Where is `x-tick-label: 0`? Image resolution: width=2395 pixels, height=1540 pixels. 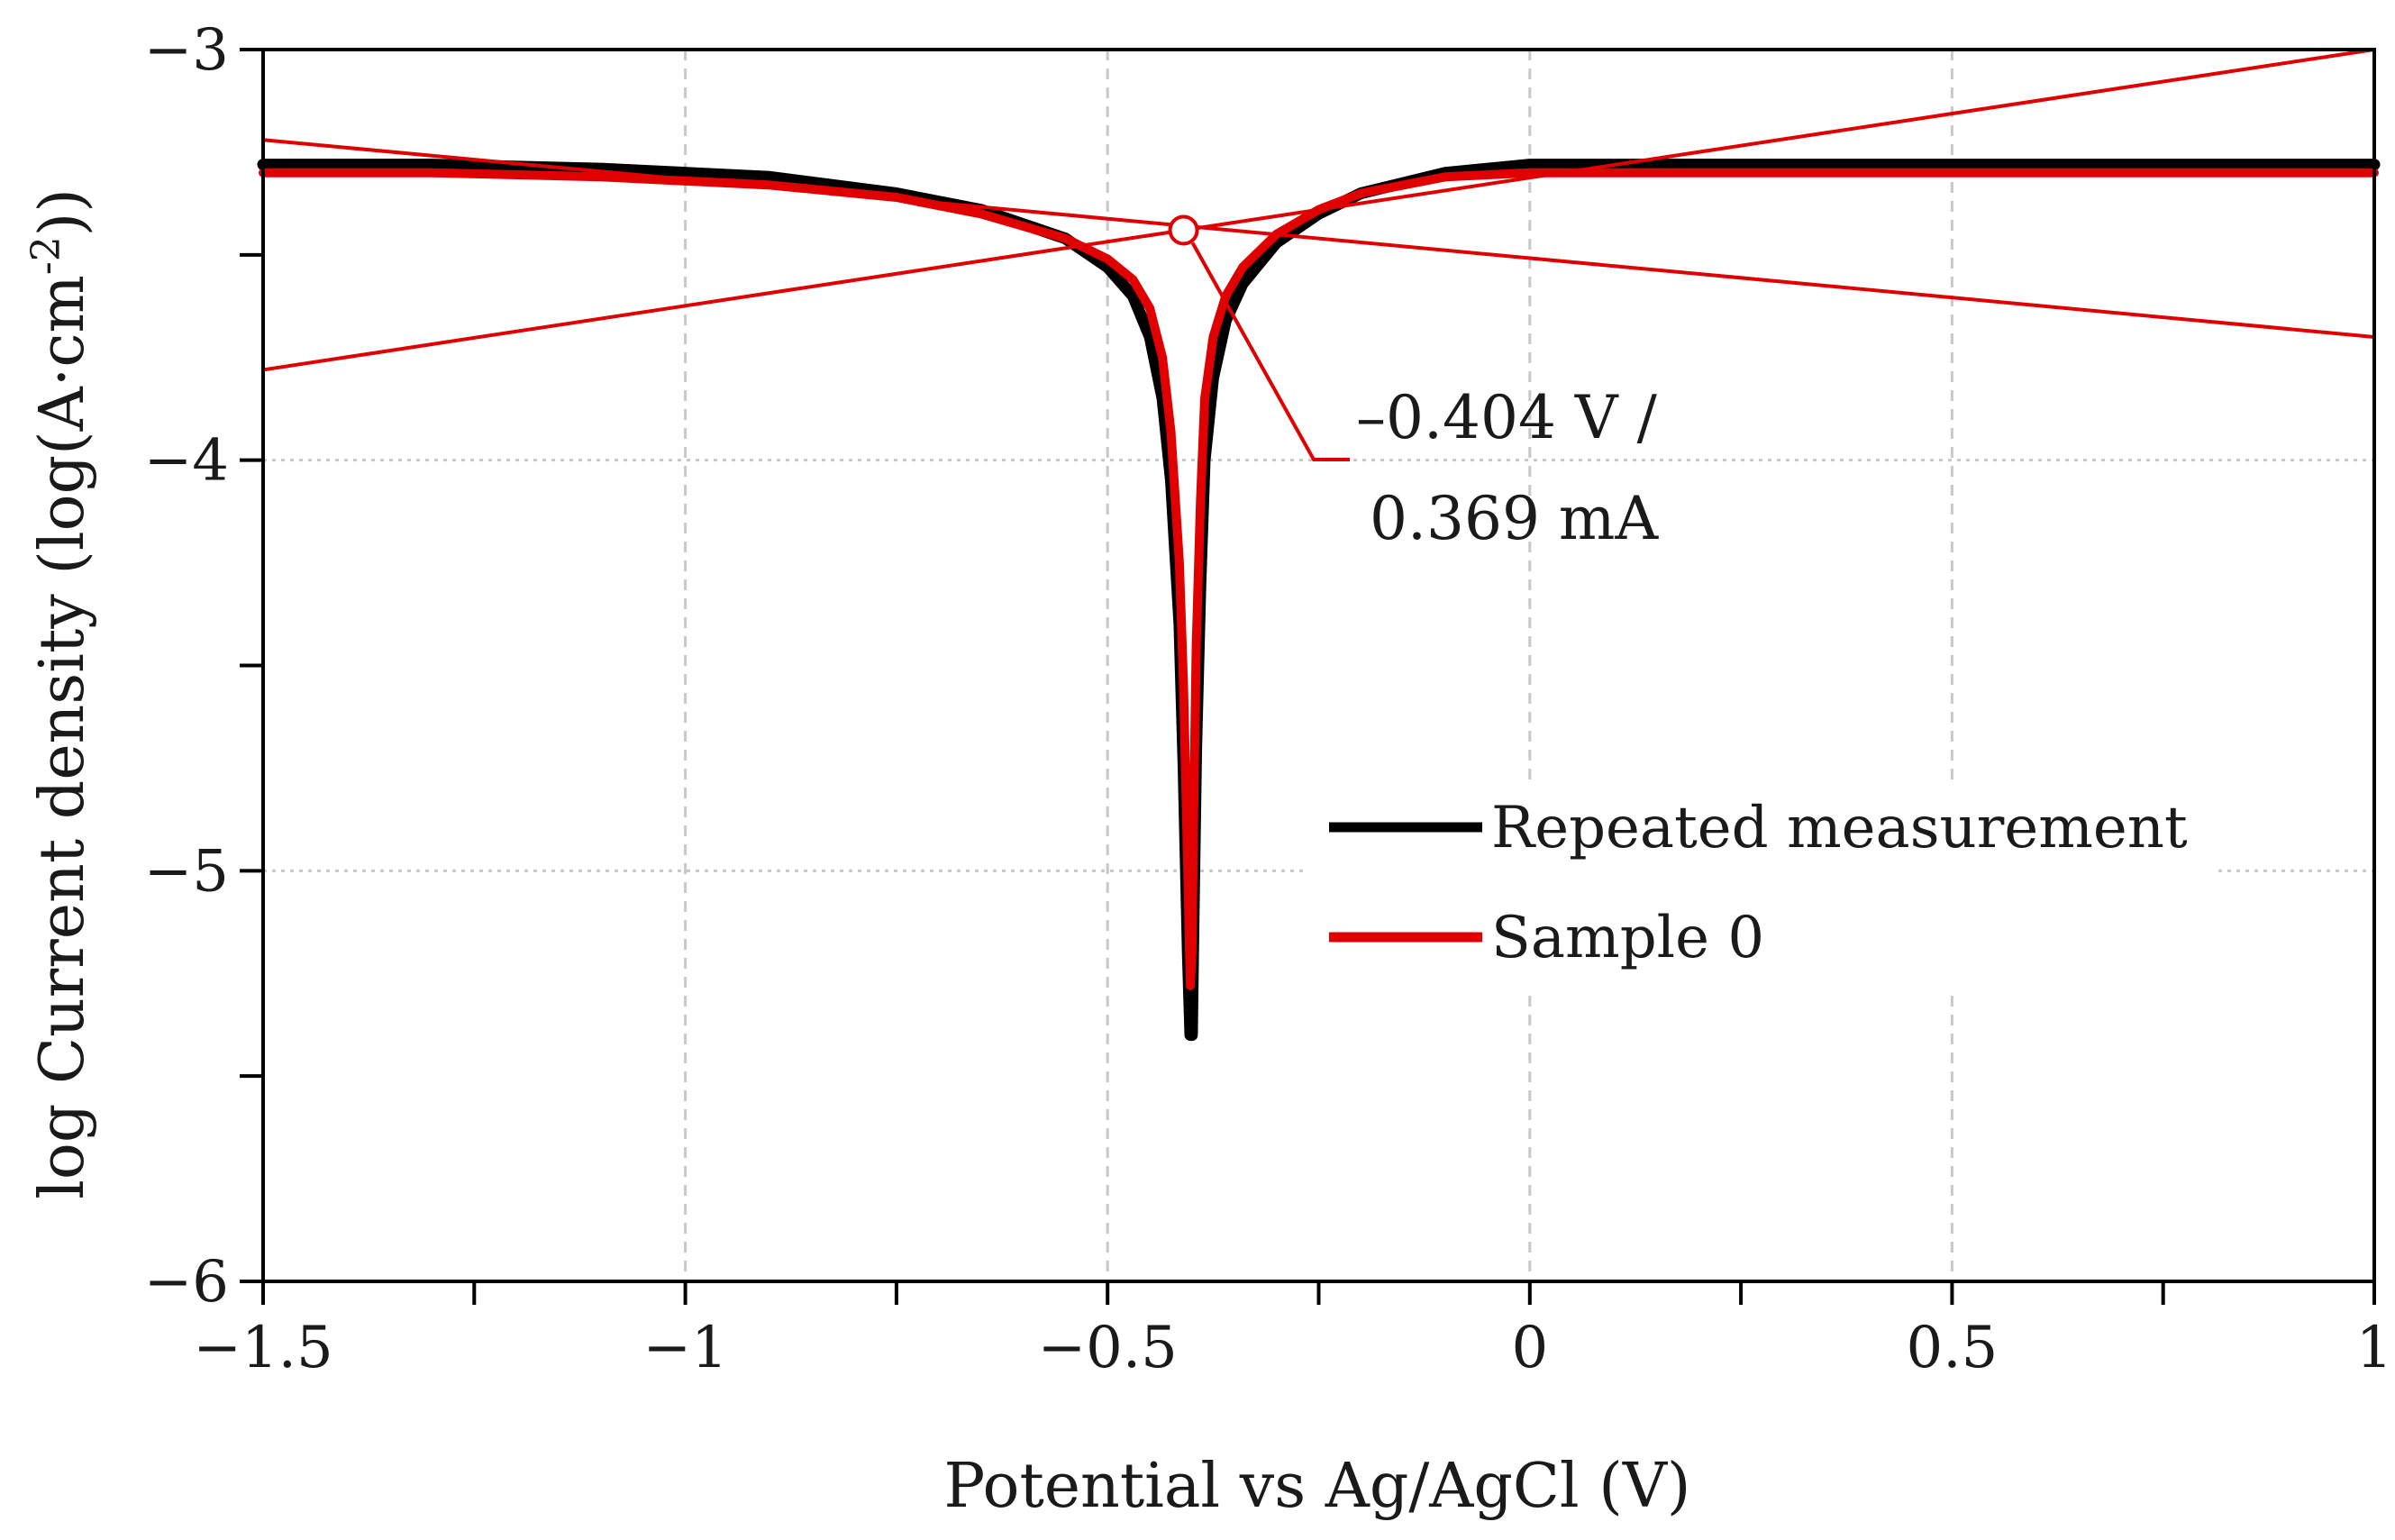
x-tick-label: 0 is located at coordinates (1529, 1348).